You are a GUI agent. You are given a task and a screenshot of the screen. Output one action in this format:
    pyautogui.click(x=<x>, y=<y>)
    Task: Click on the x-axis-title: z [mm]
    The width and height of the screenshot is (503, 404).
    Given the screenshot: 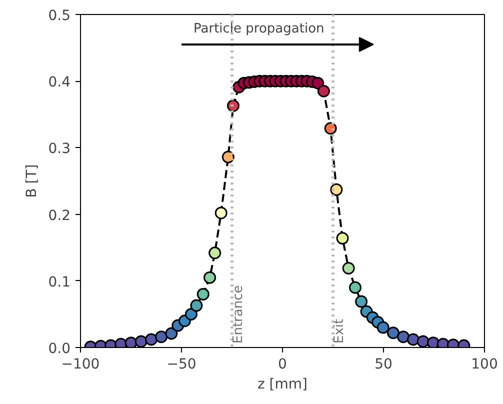 What is the action you would take?
    pyautogui.click(x=283, y=384)
    